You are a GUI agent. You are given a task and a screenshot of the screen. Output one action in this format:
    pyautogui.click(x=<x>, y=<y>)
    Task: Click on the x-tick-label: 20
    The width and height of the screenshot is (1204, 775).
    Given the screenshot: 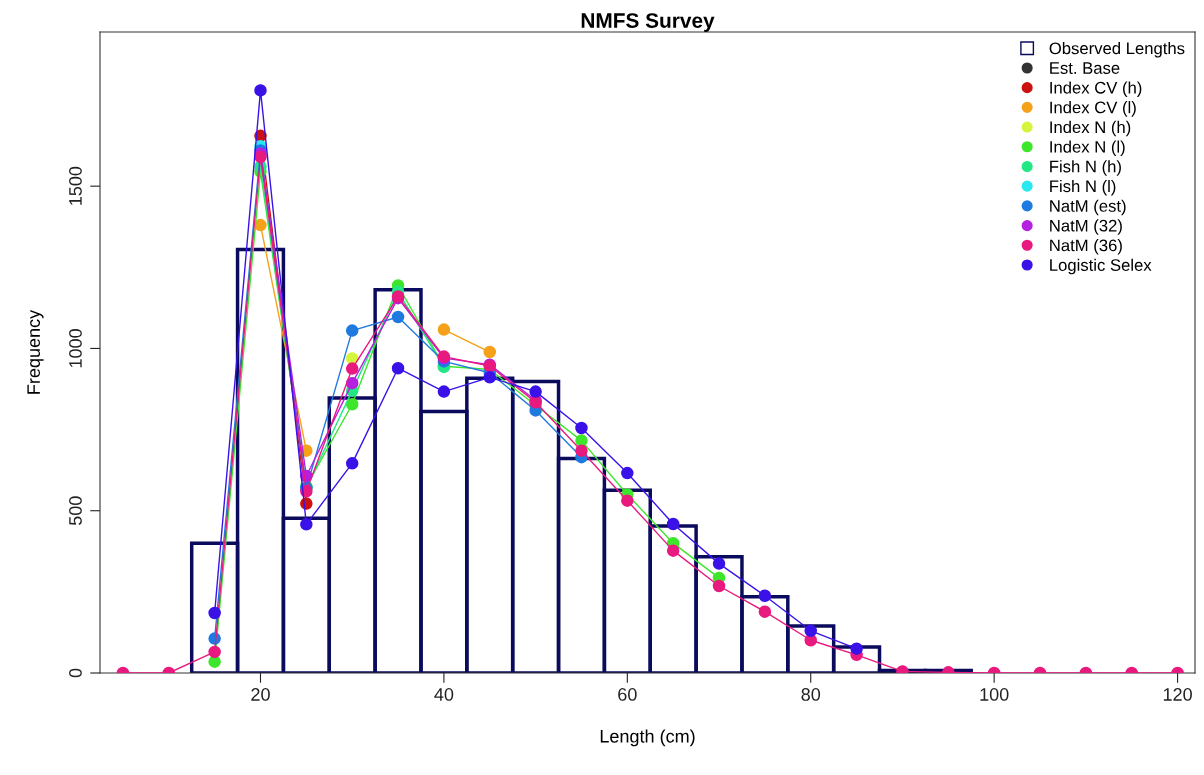 What is the action you would take?
    pyautogui.click(x=260, y=694)
    